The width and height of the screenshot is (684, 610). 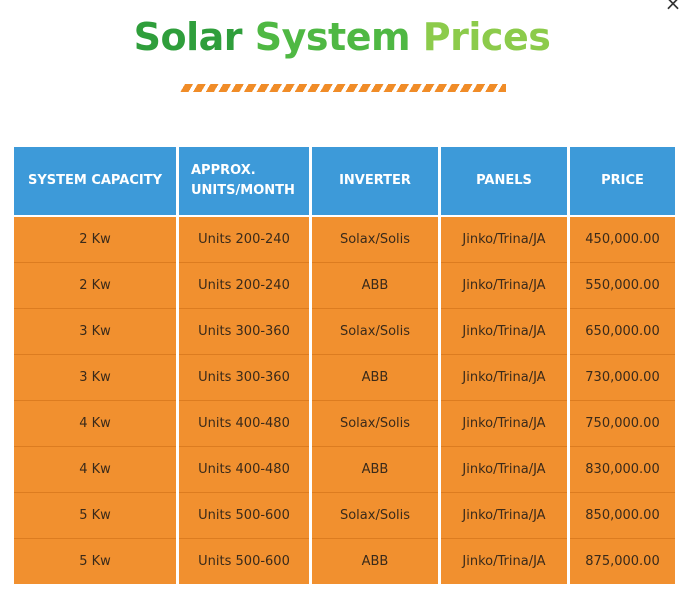 I want to click on header-approx-units-month: APPROX. UNITS/MONTH, so click(x=244, y=182).